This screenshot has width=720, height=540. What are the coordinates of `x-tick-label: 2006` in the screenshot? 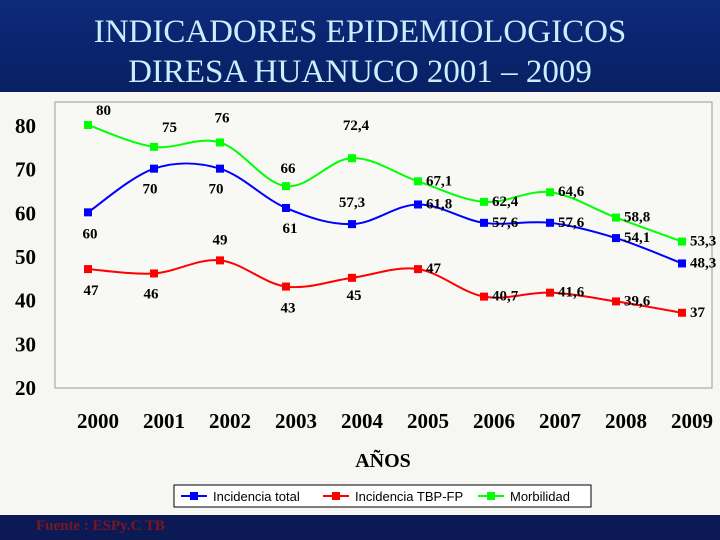 It's located at (494, 421).